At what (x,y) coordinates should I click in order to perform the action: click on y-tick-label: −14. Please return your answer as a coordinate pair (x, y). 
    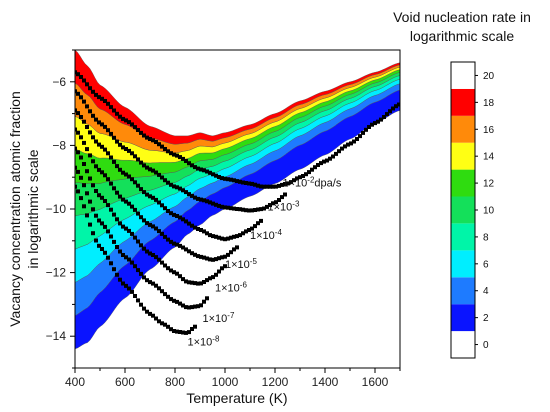
    Looking at the image, I should click on (56, 336).